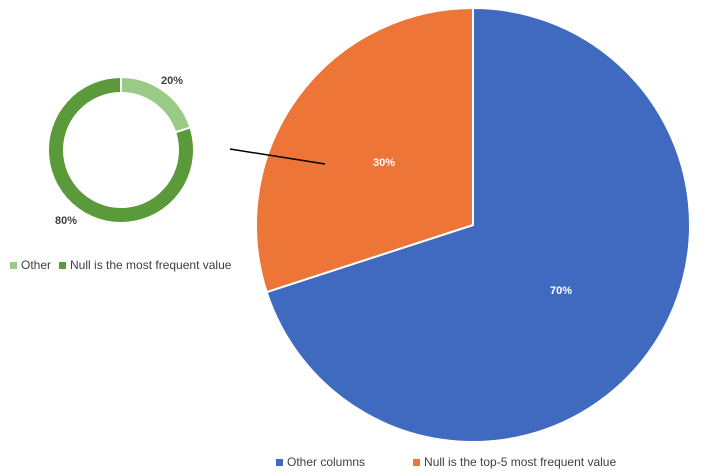  I want to click on data-label-null-is-the-most-frequent-value: 80%, so click(66, 221).